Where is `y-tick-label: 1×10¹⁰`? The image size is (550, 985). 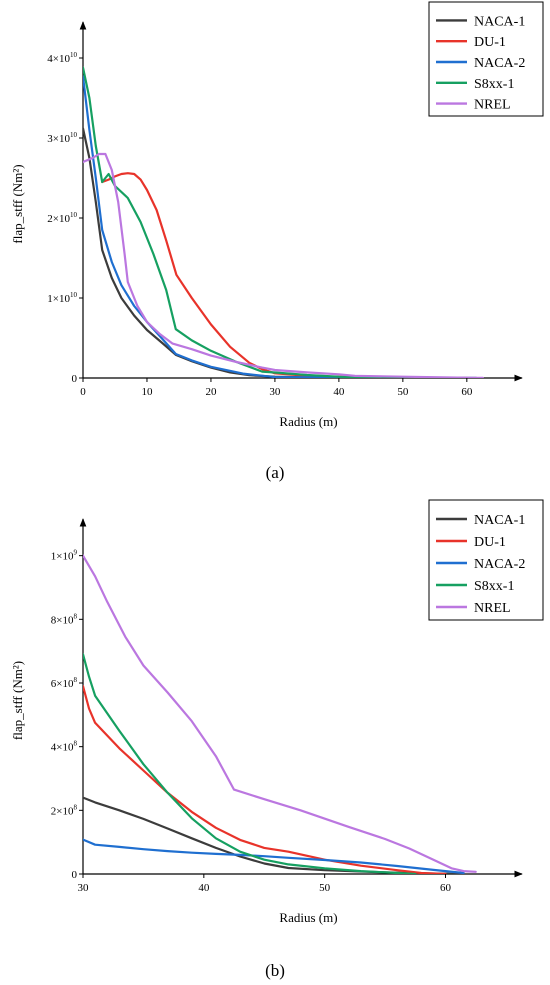 y-tick-label: 1×10¹⁰ is located at coordinates (62, 298).